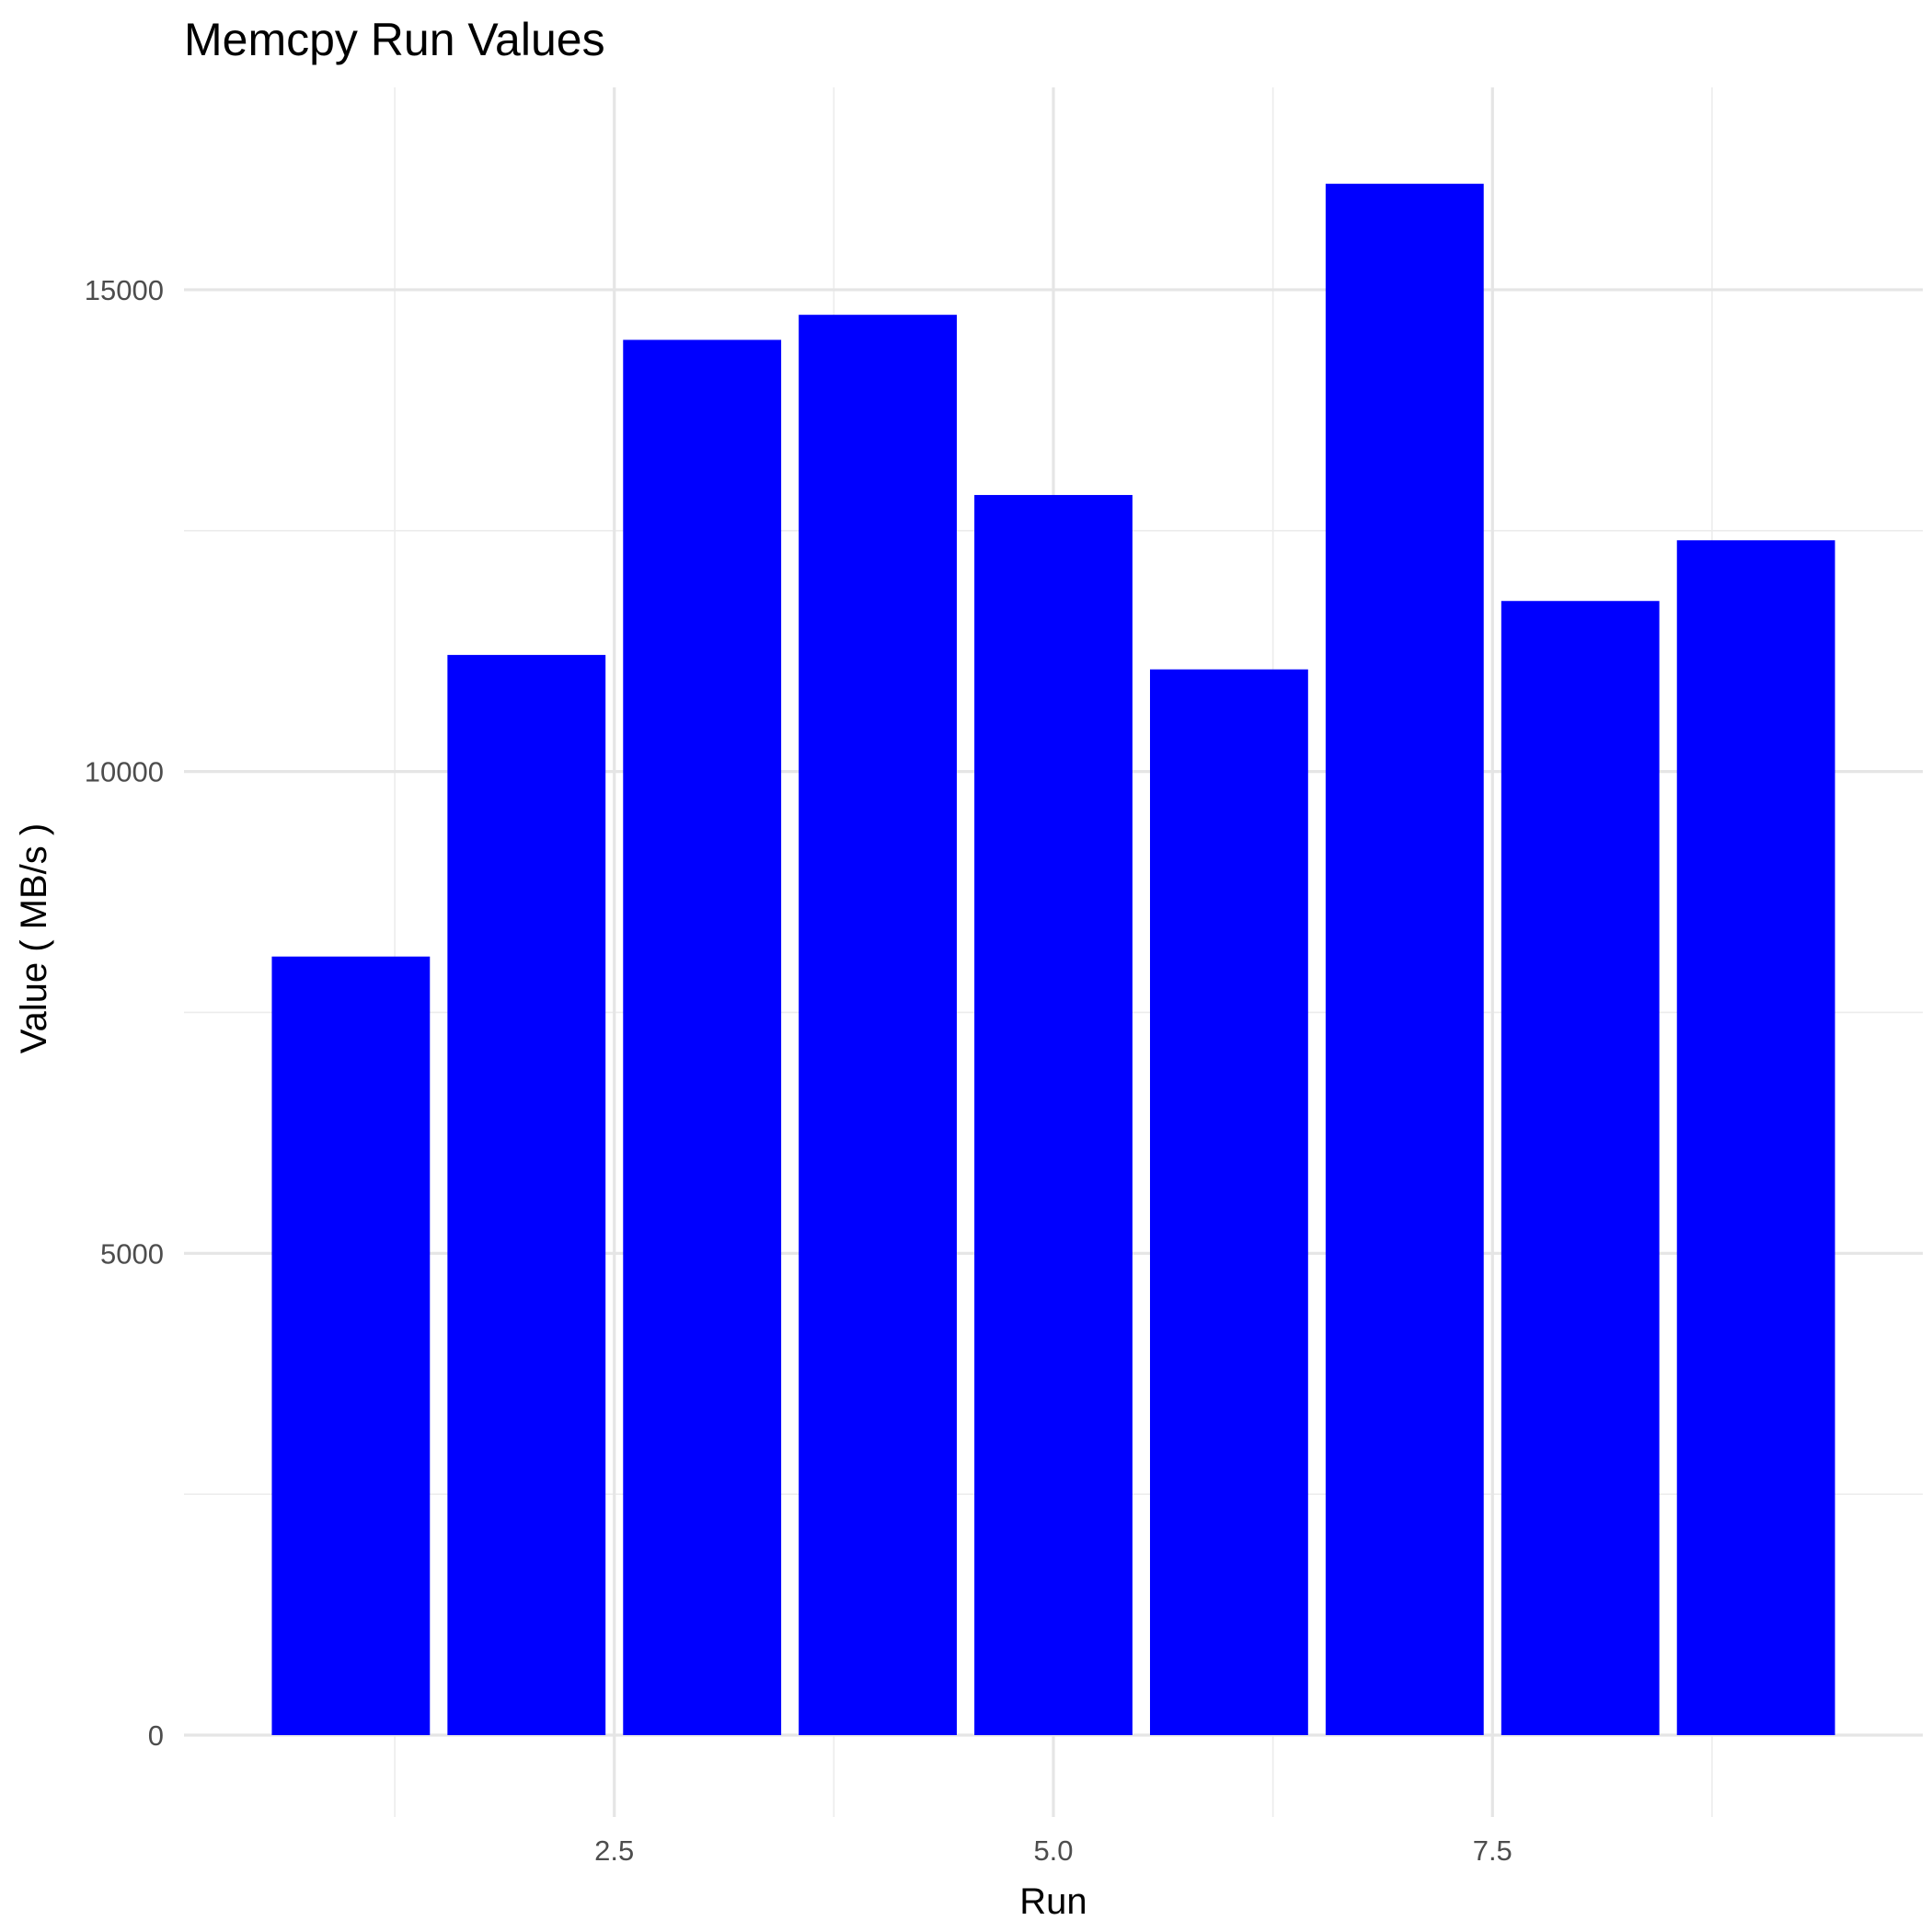 The height and width of the screenshot is (1932, 1932). I want to click on x-tick-label: 5.0, so click(1053, 1850).